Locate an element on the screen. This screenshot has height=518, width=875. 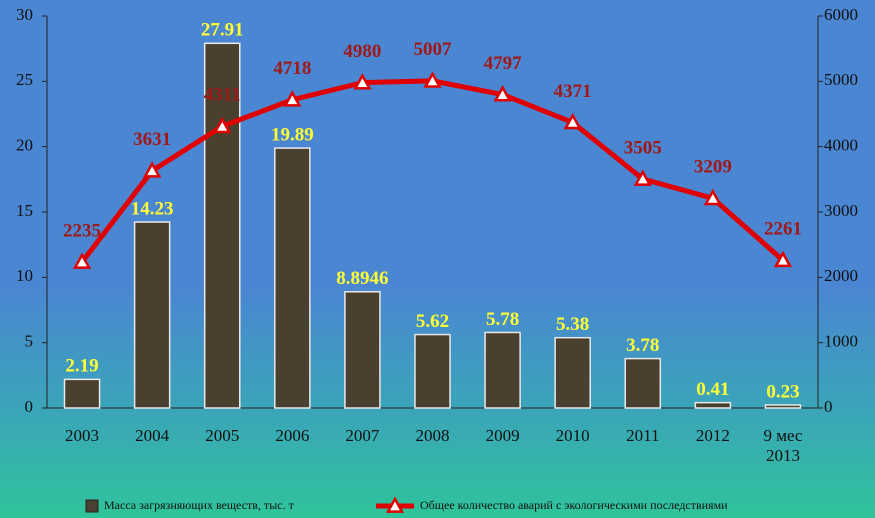
y2-tick-label: 1000 is located at coordinates (841, 341).